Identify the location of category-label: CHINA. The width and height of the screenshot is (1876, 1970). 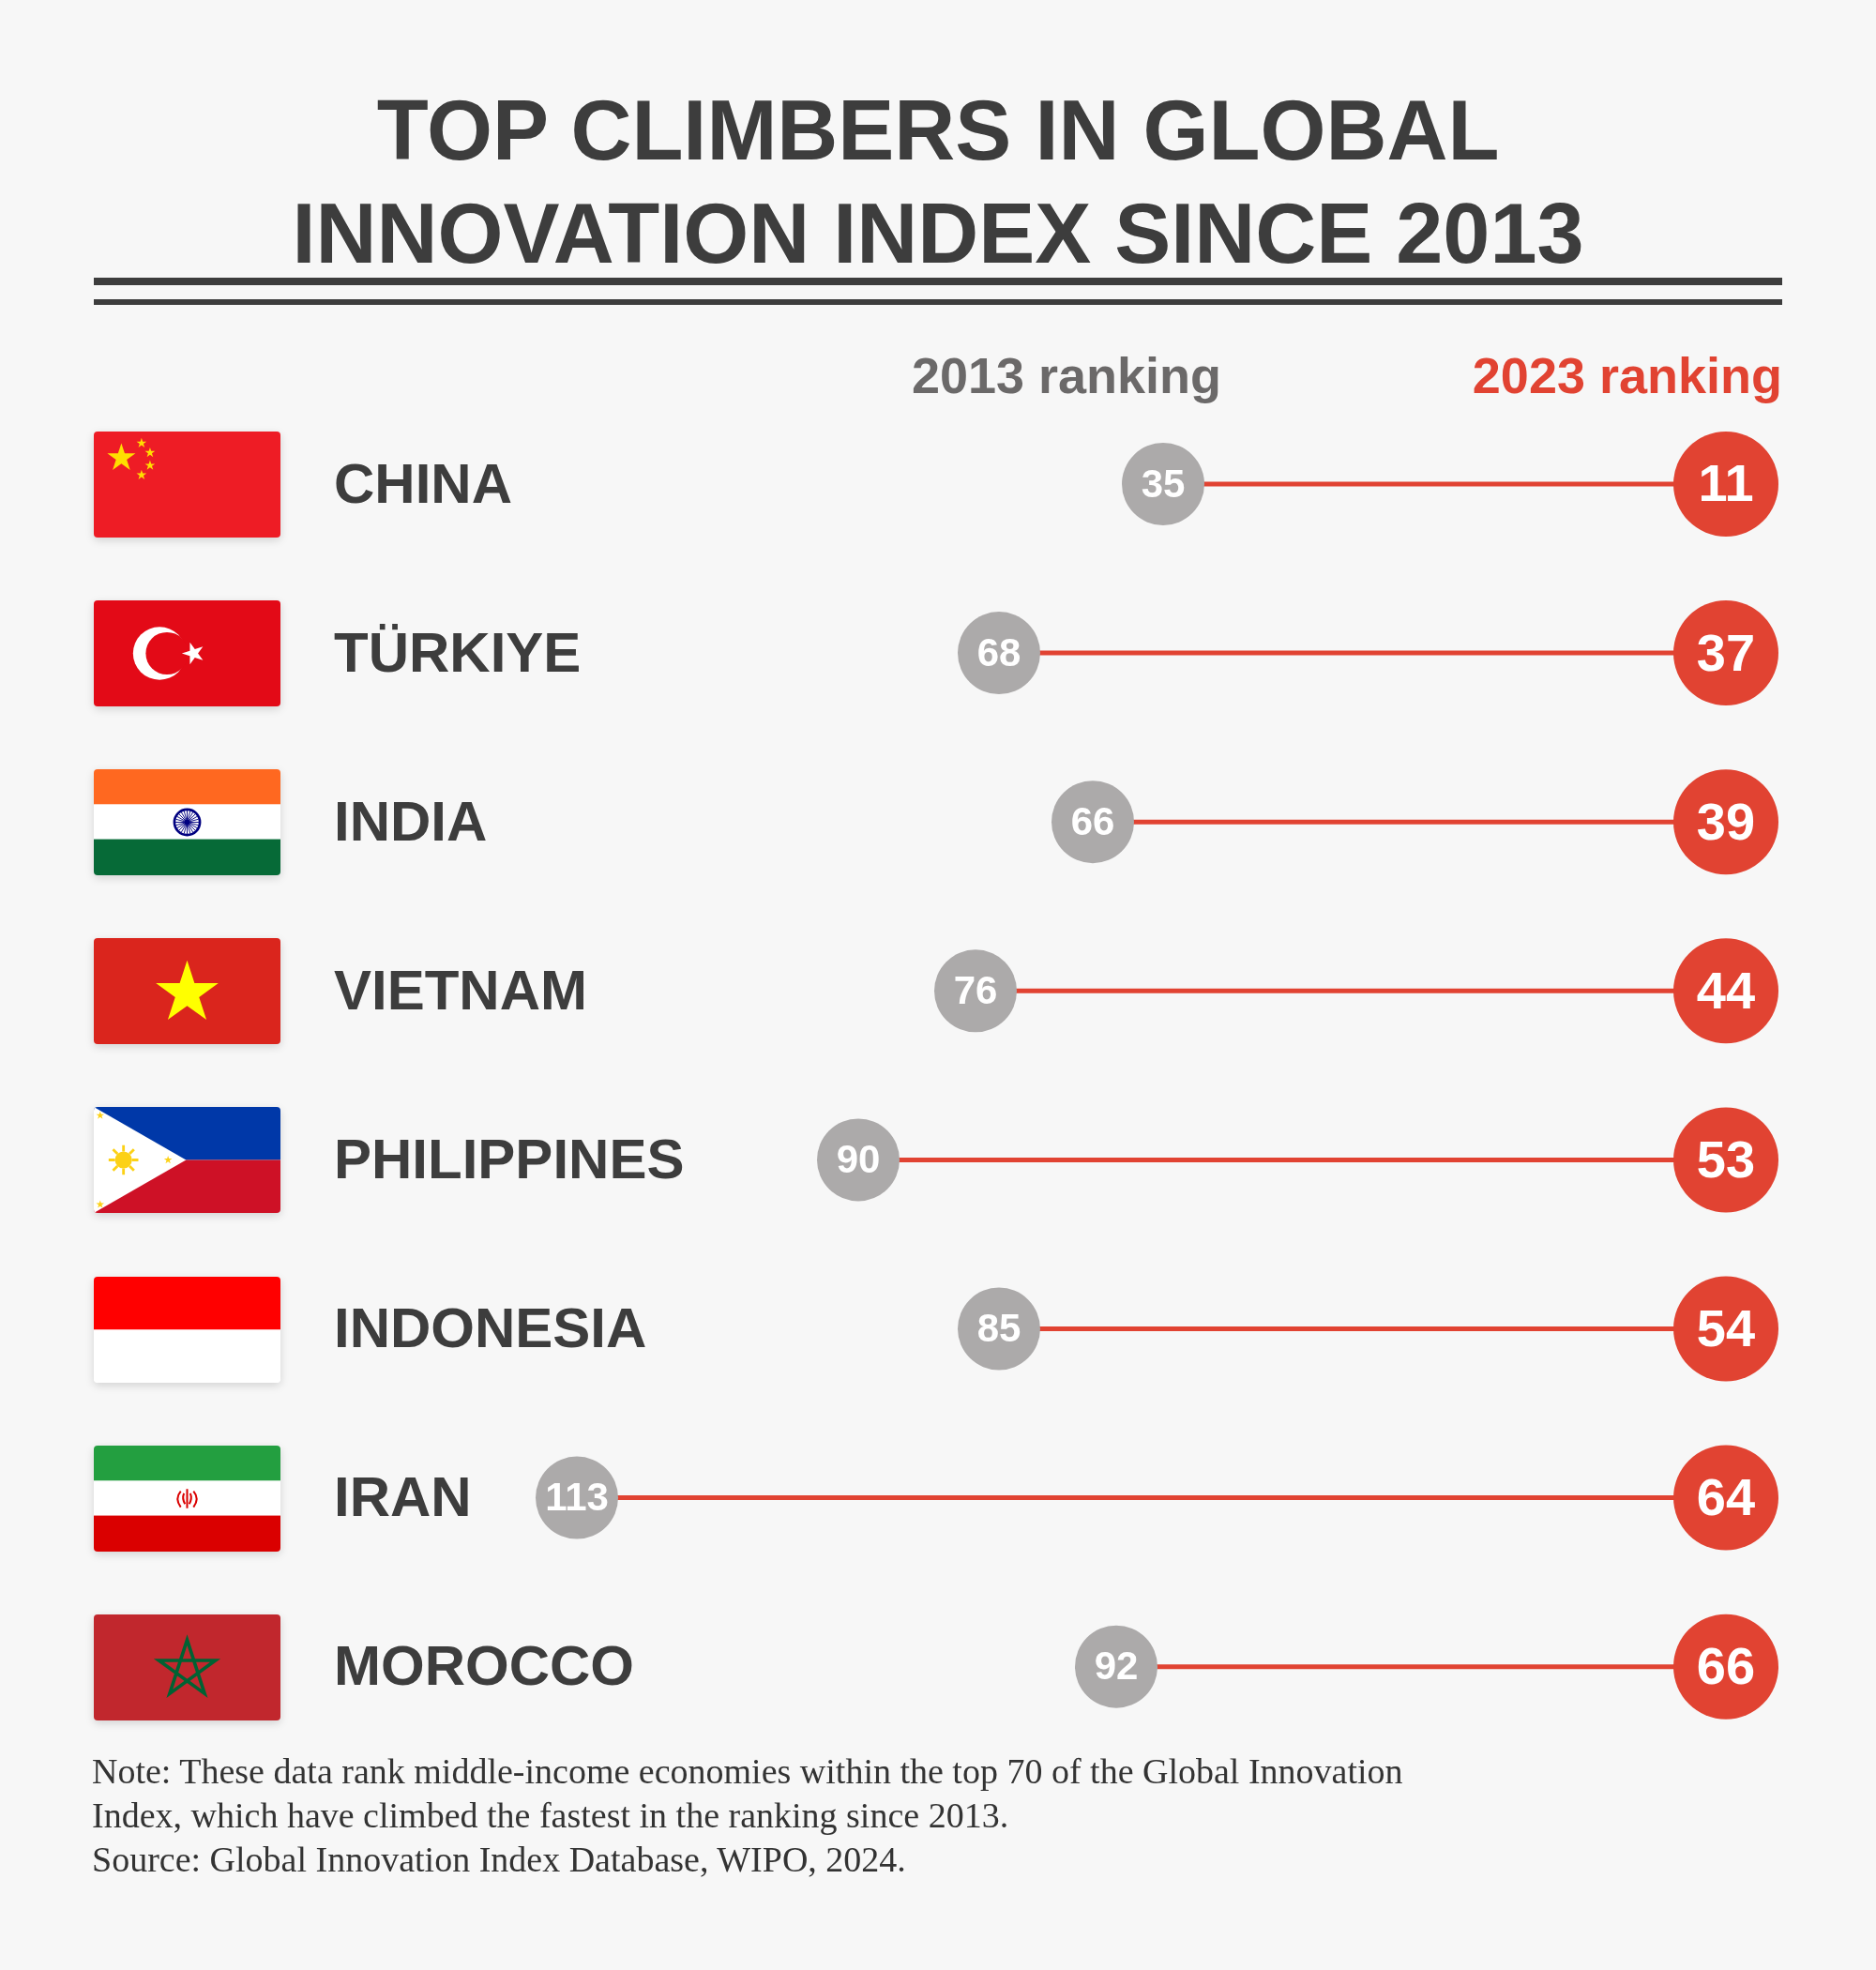
(423, 483).